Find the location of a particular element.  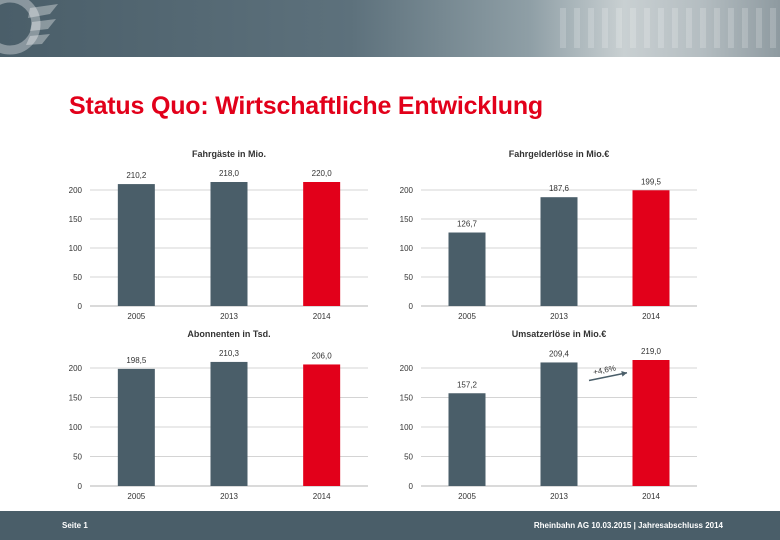

data-label: 187,6 is located at coordinates (559, 188).